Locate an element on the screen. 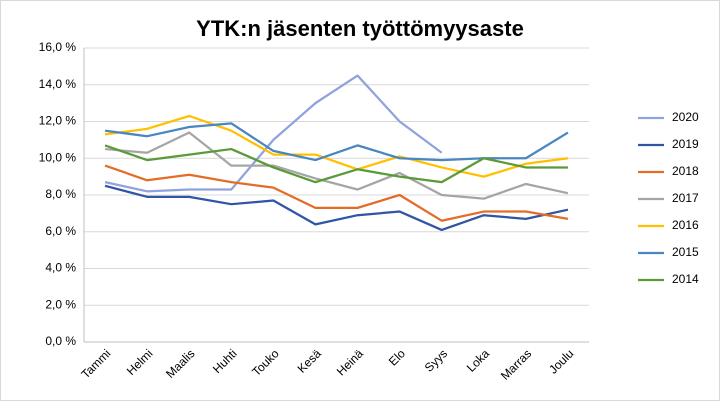  legend-label: 2017 is located at coordinates (685, 198).